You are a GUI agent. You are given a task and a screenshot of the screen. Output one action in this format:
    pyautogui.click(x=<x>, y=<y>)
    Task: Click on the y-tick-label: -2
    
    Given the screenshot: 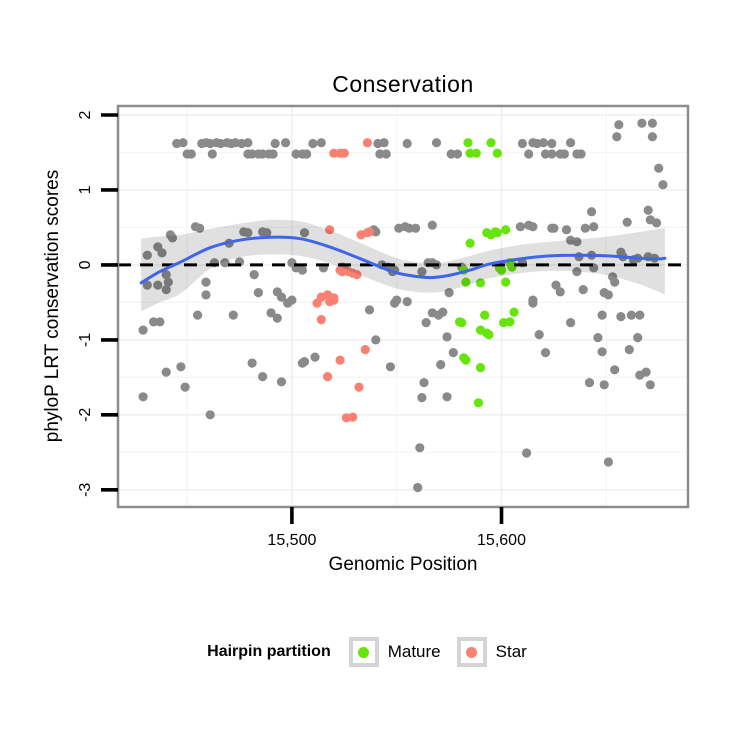 What is the action you would take?
    pyautogui.click(x=85, y=415)
    